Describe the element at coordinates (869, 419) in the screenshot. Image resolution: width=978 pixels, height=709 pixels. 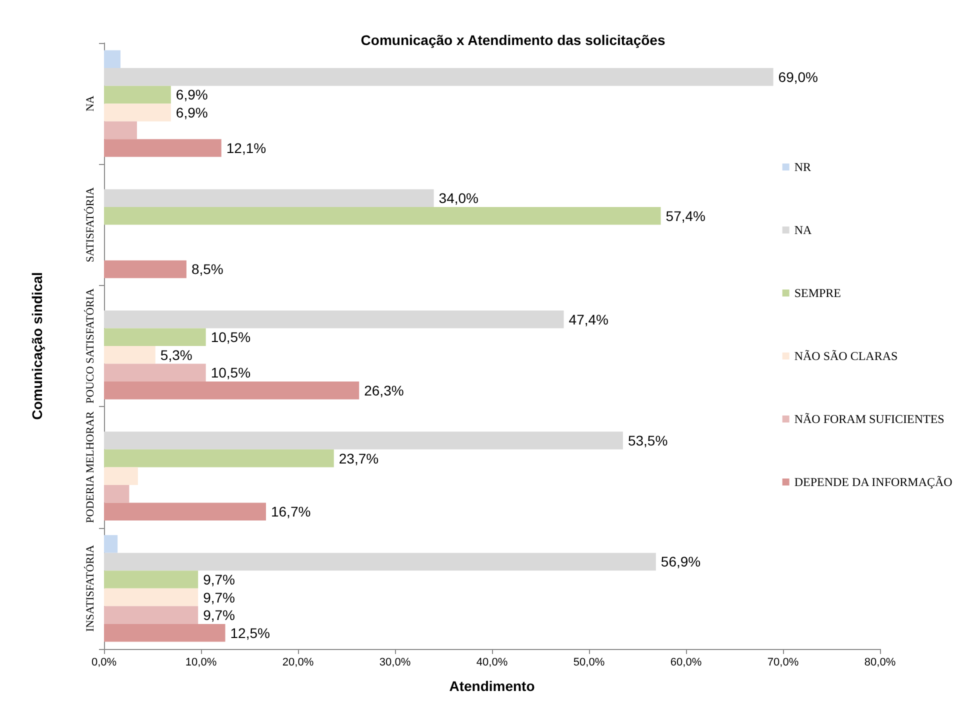
I see `legend-label: NÃO FORAM SUFICIENTES` at that location.